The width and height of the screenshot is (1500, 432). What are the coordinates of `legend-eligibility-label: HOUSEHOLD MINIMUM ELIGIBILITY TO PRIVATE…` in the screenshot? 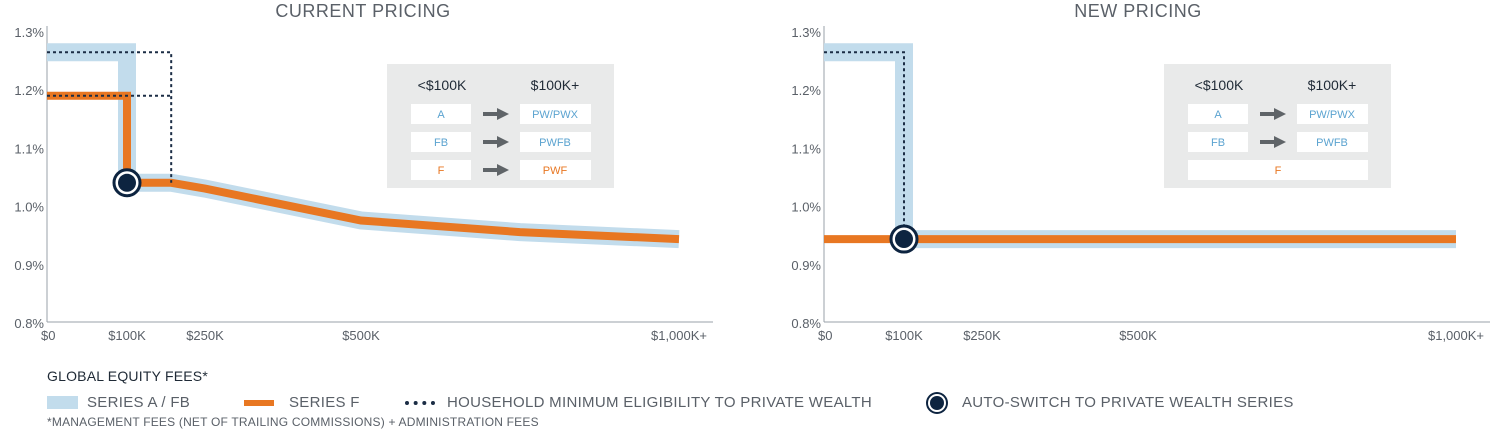 It's located at (660, 402).